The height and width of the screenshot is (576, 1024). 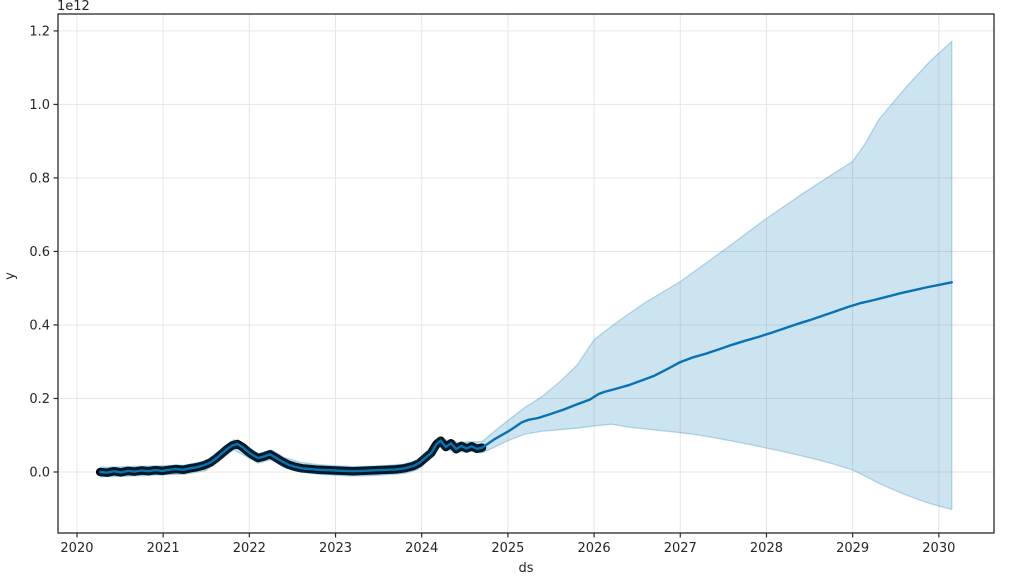 What do you see at coordinates (39, 105) in the screenshot?
I see `y-tick-label: 1.0` at bounding box center [39, 105].